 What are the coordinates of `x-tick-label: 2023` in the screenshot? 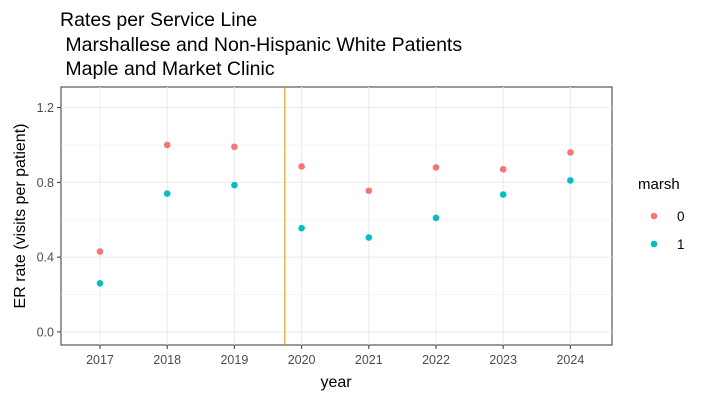 It's located at (503, 360).